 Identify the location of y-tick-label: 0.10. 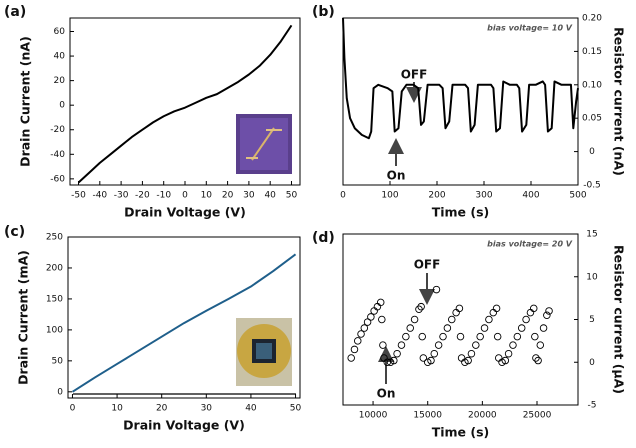
(592, 85).